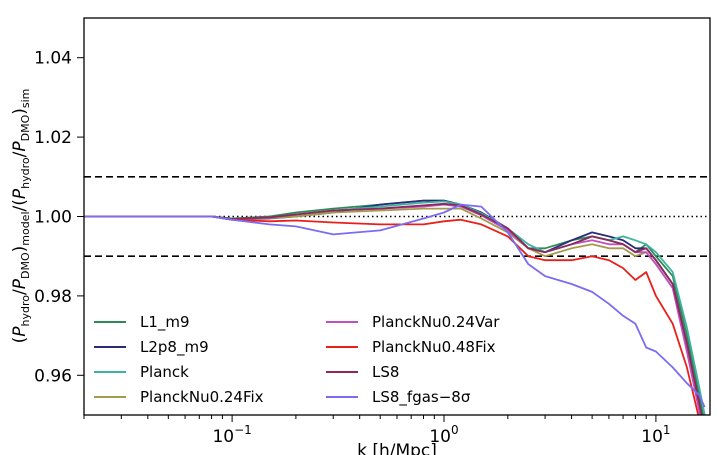 This screenshot has height=455, width=718. Describe the element at coordinates (385, 372) in the screenshot. I see `legend-label: LS8` at that location.